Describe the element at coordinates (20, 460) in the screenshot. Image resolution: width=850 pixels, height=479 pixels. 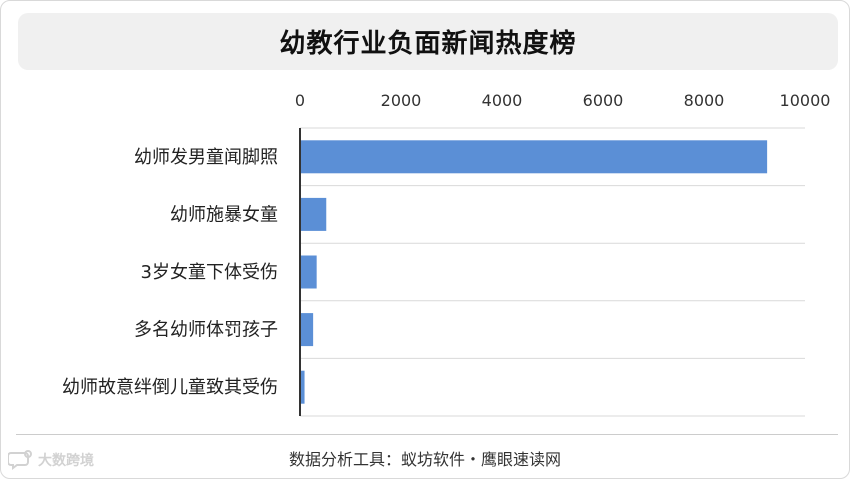
I see `speech-bubble-logo-icon` at that location.